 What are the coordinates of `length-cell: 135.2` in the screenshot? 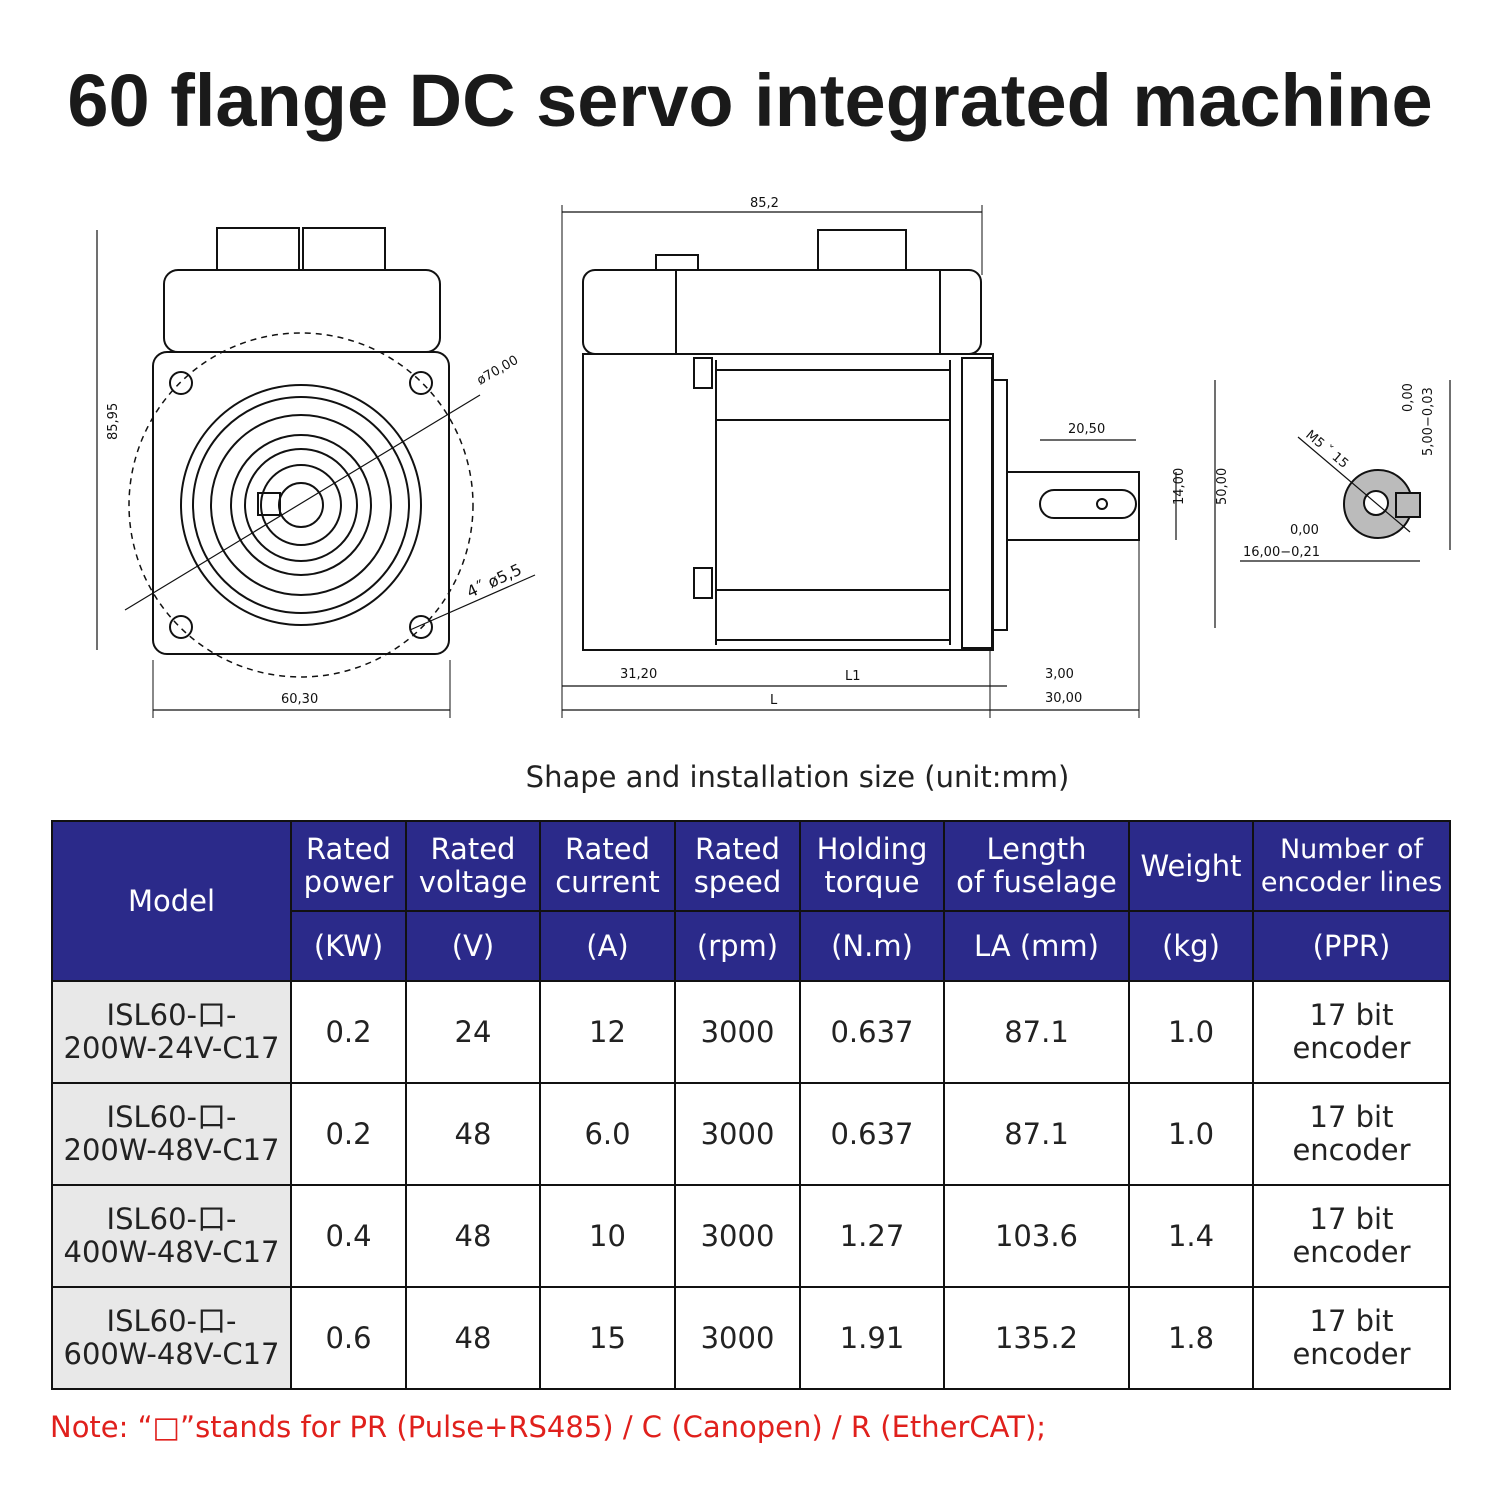 It's located at (1036, 1338).